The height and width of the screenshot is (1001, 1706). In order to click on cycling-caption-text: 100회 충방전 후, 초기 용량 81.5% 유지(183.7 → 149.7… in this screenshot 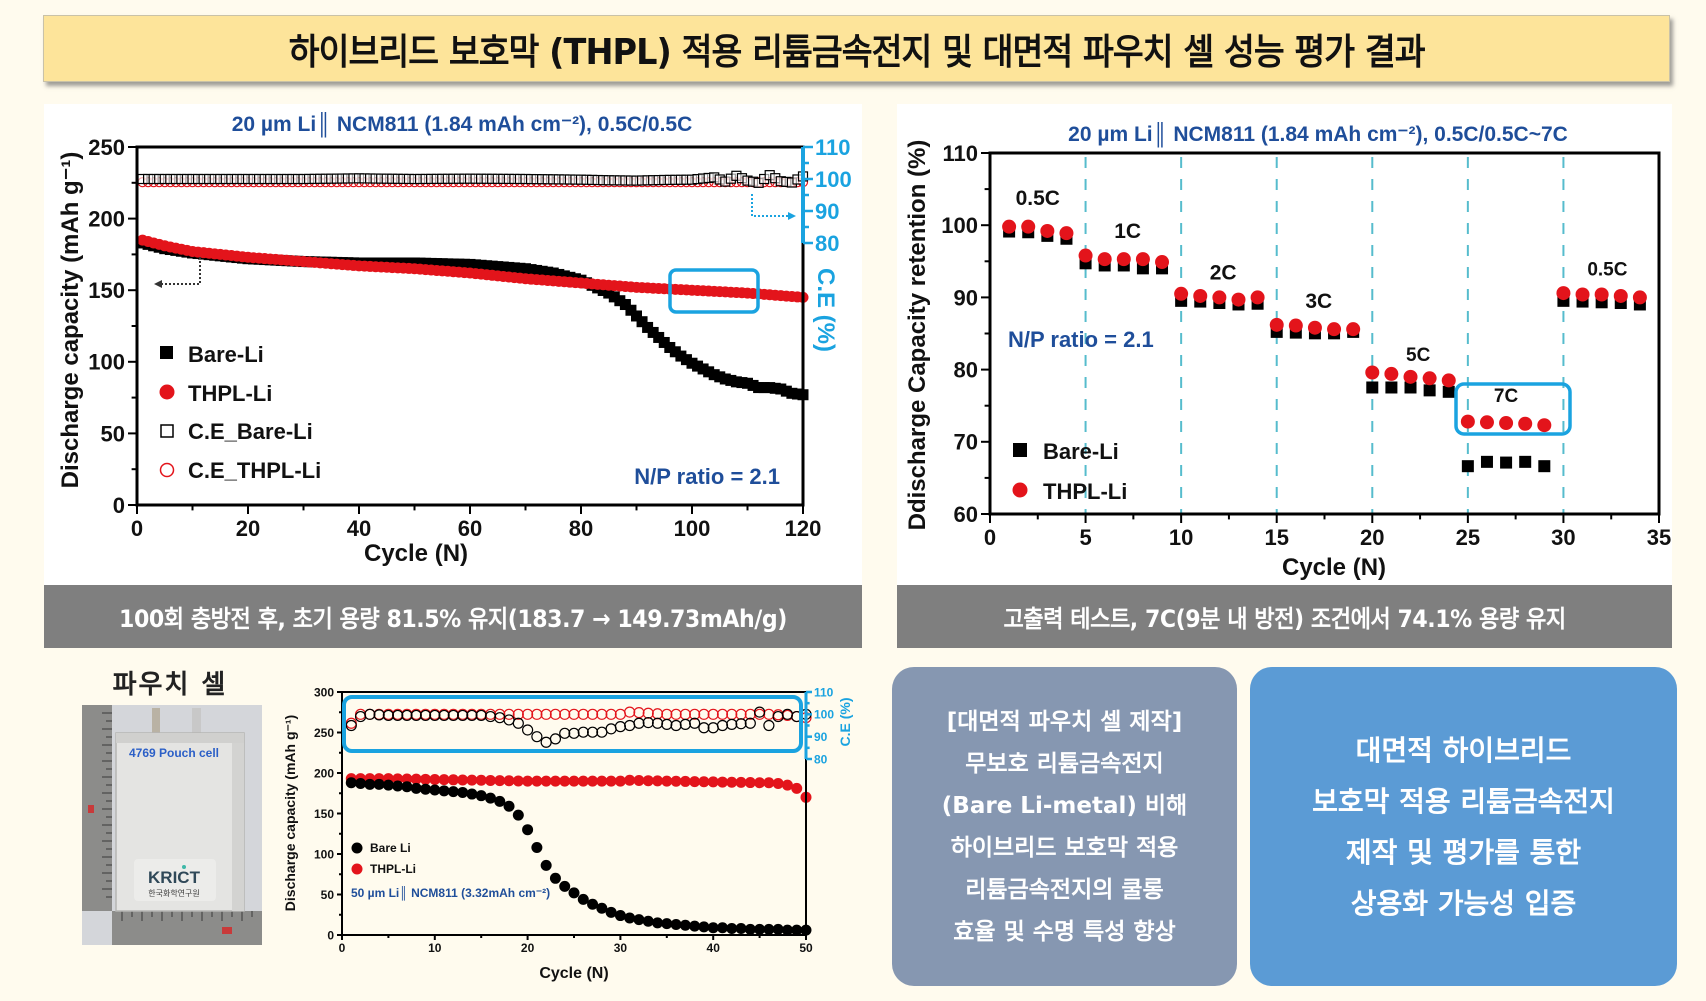, I will do `click(453, 619)`.